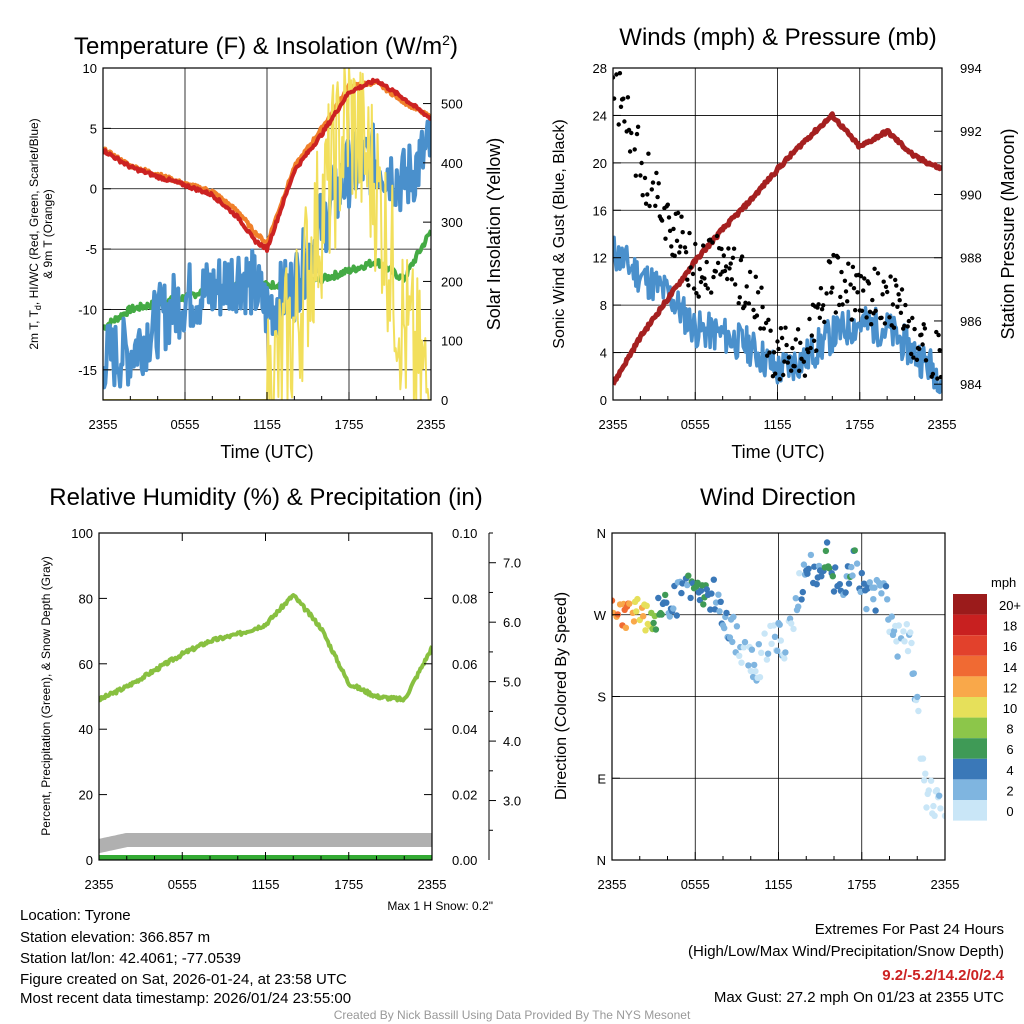  Describe the element at coordinates (600, 210) in the screenshot. I see `y-tick-label: 16` at that location.